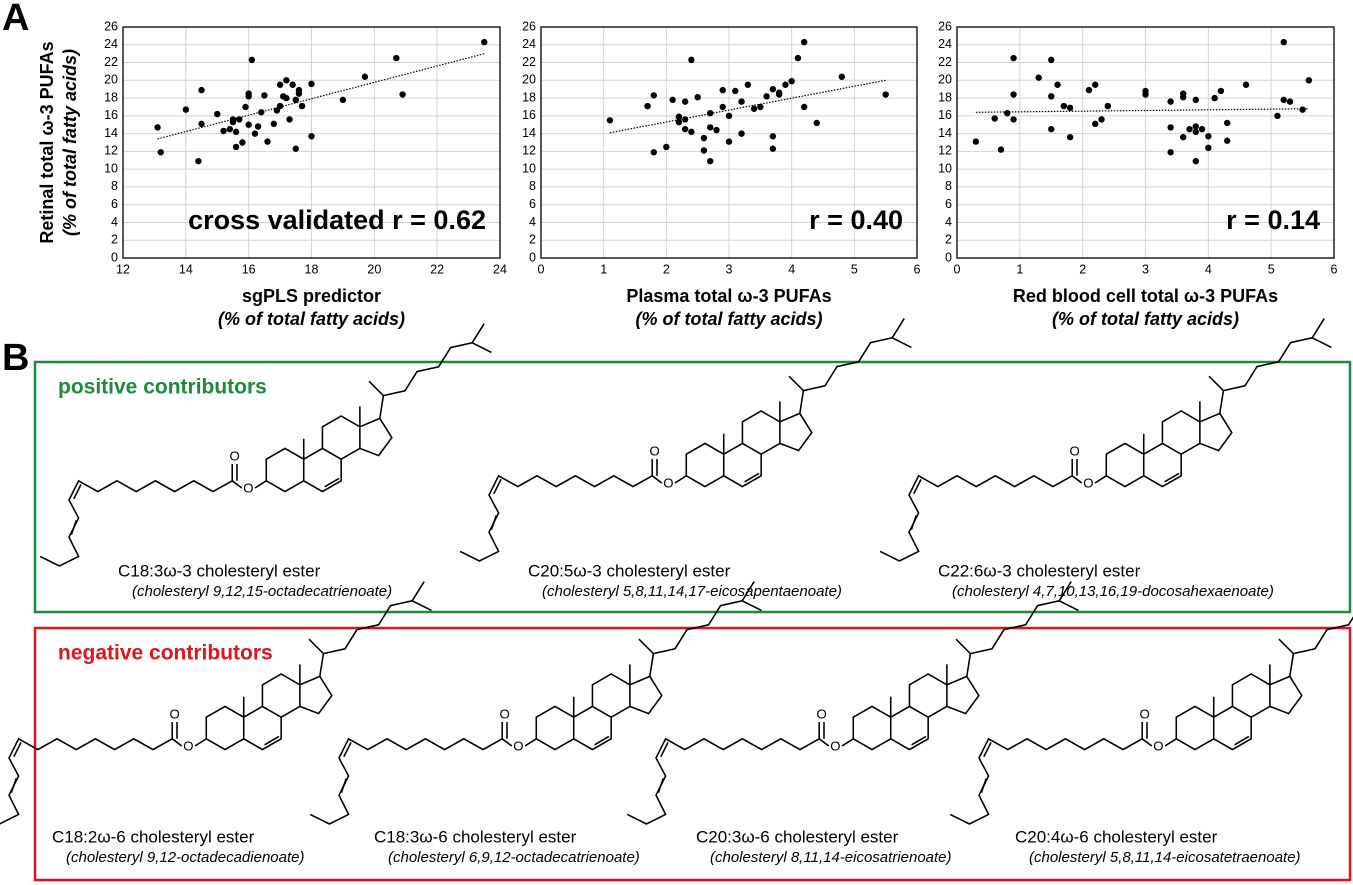  What do you see at coordinates (945, 26) in the screenshot?
I see `y-tick-label: 26` at bounding box center [945, 26].